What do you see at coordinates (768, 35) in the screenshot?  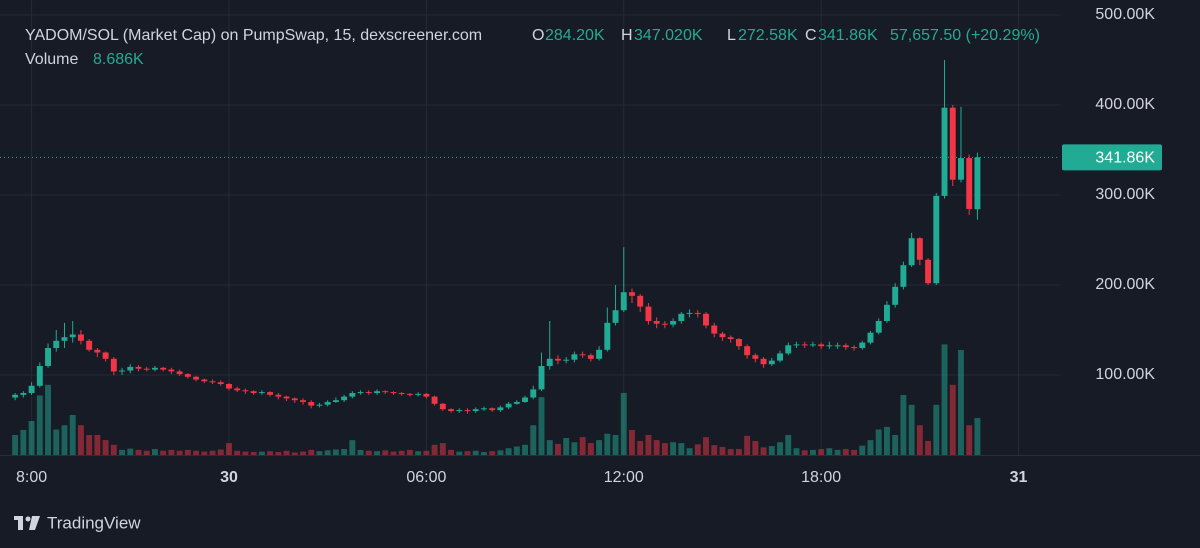 I see `legend-value: 272.58K` at bounding box center [768, 35].